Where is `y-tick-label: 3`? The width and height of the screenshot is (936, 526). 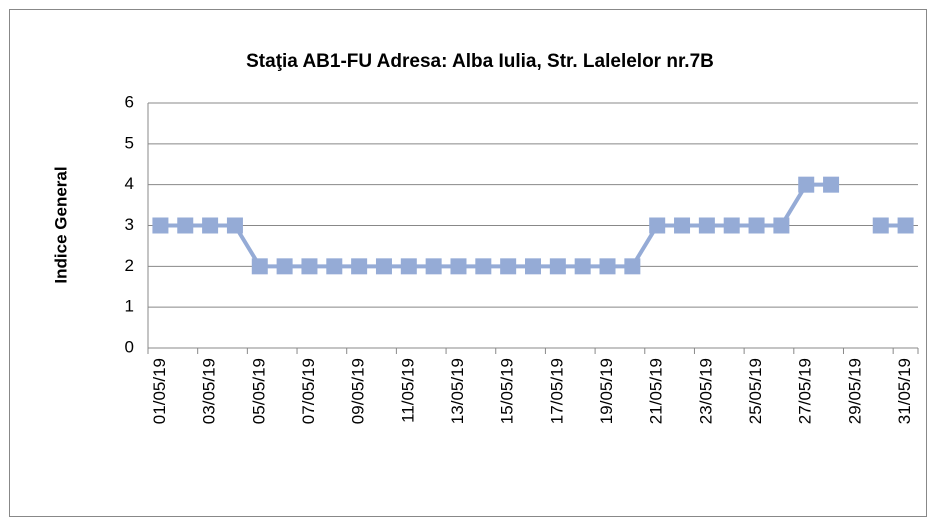 y-tick-label: 3 is located at coordinates (129, 224).